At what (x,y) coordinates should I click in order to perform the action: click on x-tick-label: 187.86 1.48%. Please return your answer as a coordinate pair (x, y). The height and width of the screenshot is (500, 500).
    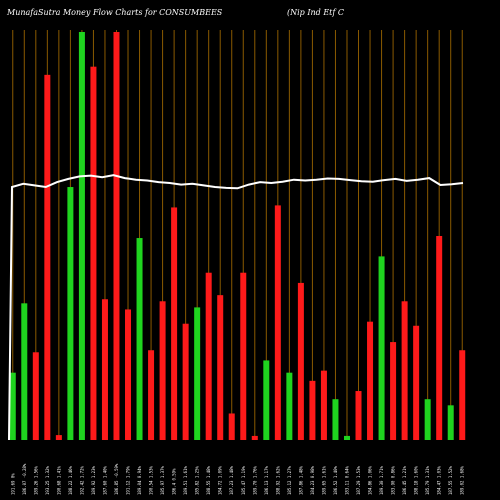
    Looking at the image, I should click on (300, 480).